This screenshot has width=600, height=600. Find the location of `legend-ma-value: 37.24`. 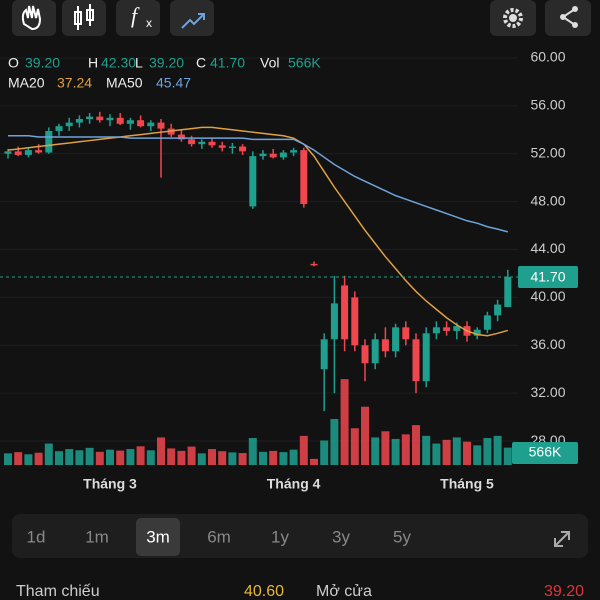

legend-ma-value: 37.24 is located at coordinates (74, 83).